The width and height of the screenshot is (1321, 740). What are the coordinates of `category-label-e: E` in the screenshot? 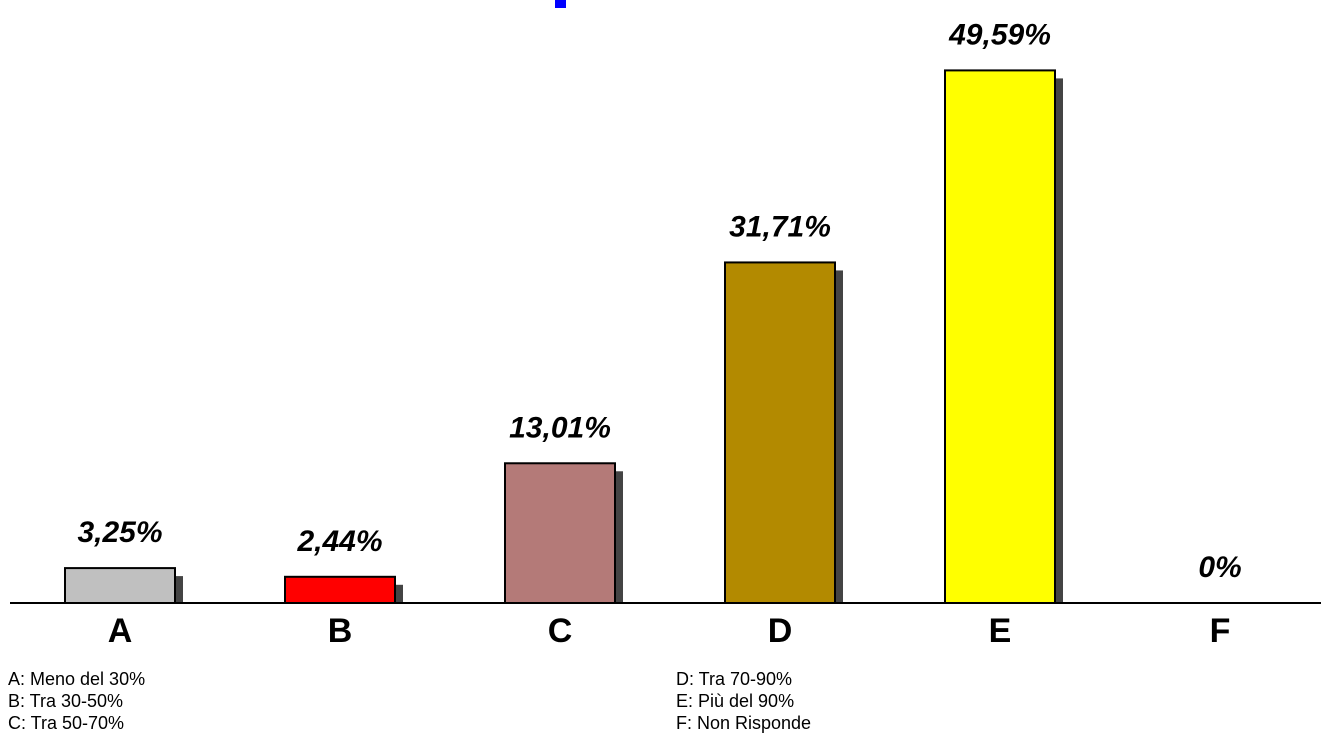 It's located at (1000, 631).